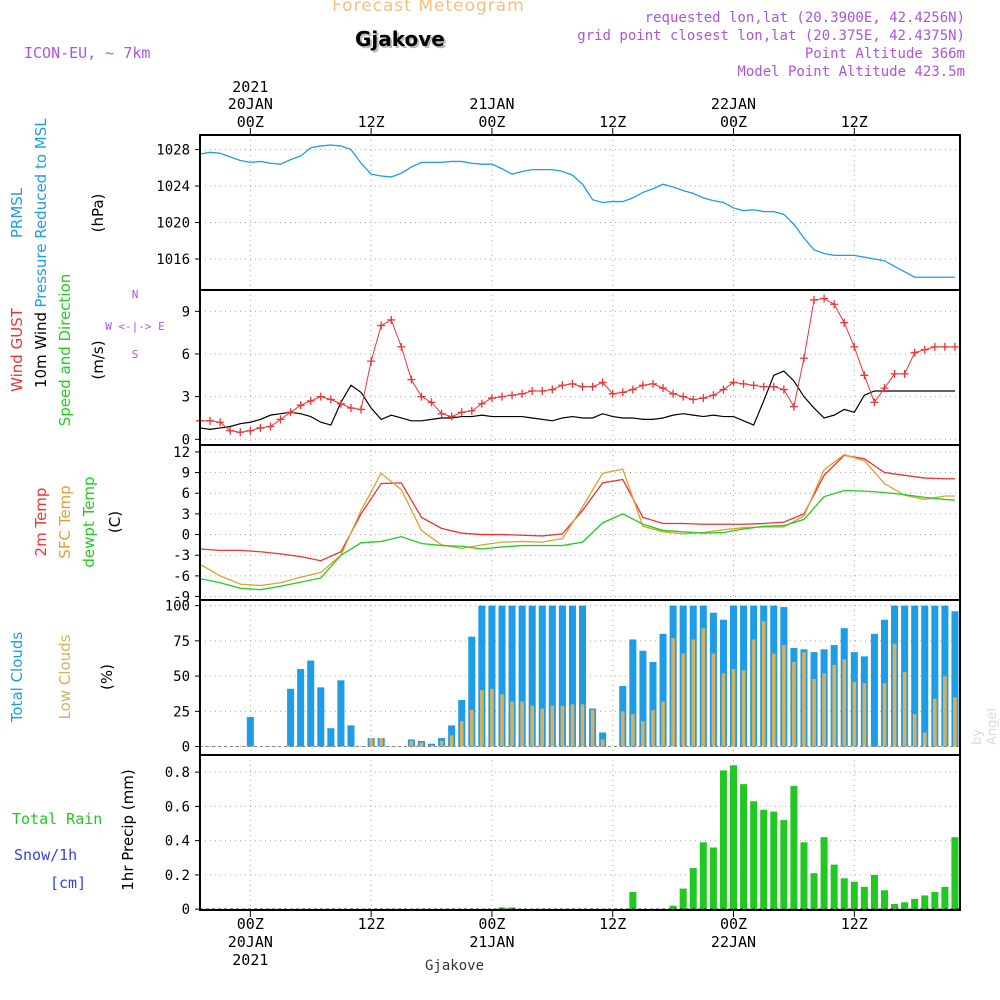 The image size is (1000, 1000). Describe the element at coordinates (577, 508) in the screenshot. I see `temp2m-line` at that location.